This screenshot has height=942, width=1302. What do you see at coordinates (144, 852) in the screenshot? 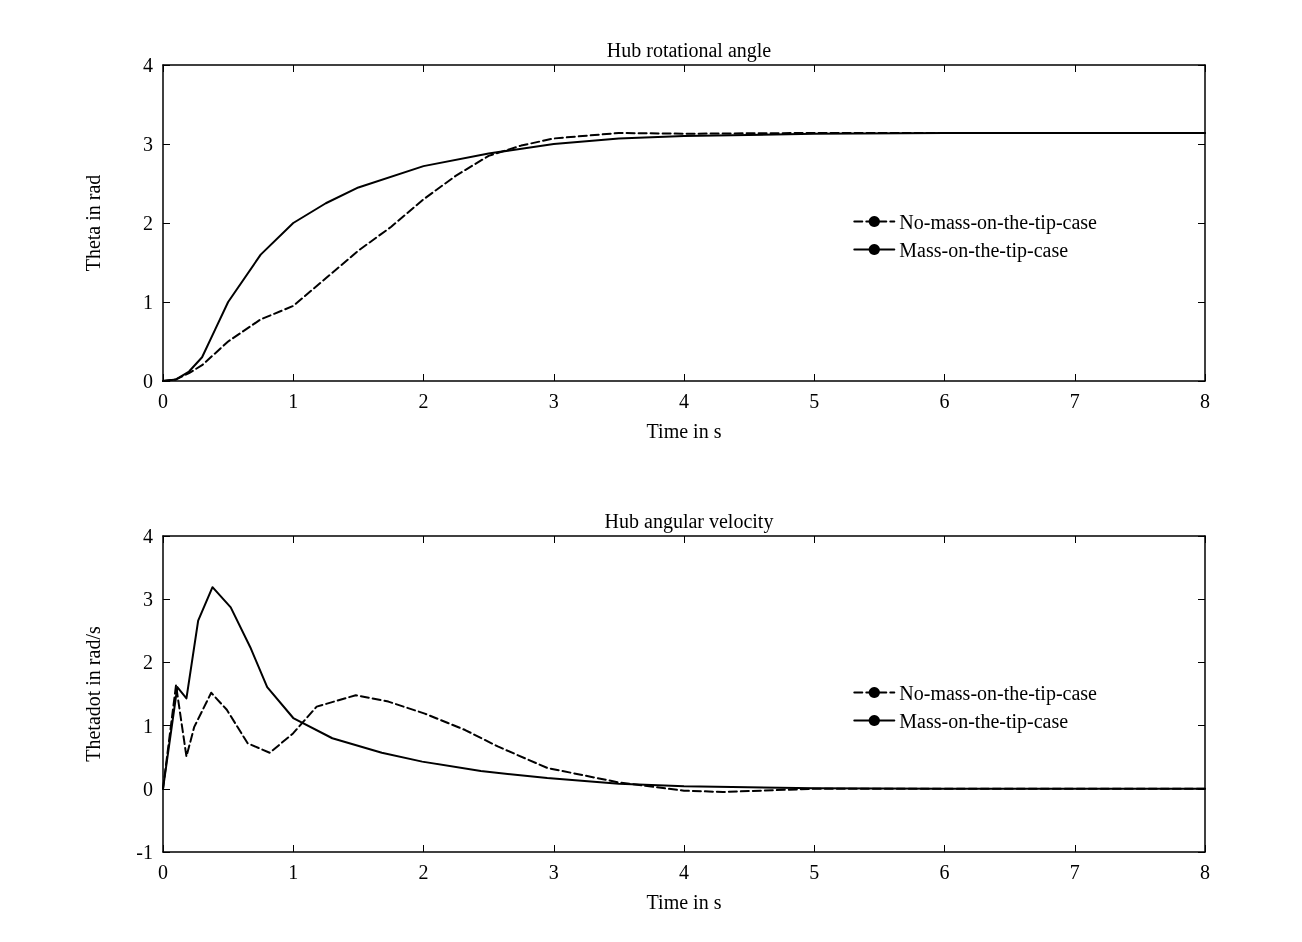
I see `y-tick-label: -1` at bounding box center [144, 852].